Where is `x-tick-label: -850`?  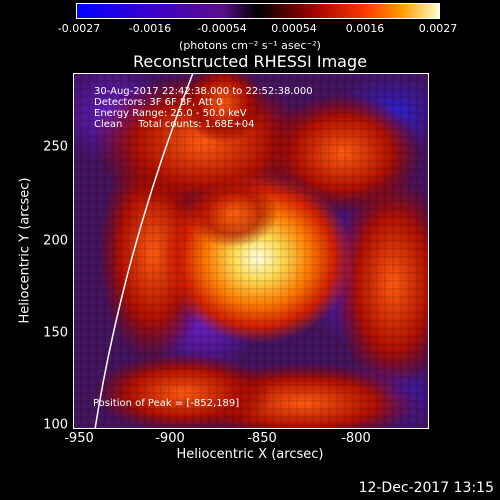 x-tick-label: -850 is located at coordinates (262, 438).